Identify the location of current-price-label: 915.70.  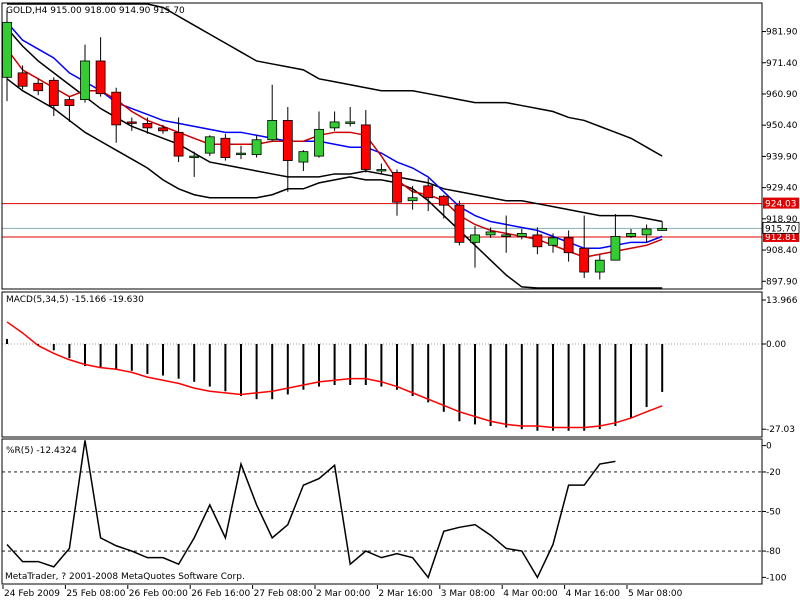
(781, 229).